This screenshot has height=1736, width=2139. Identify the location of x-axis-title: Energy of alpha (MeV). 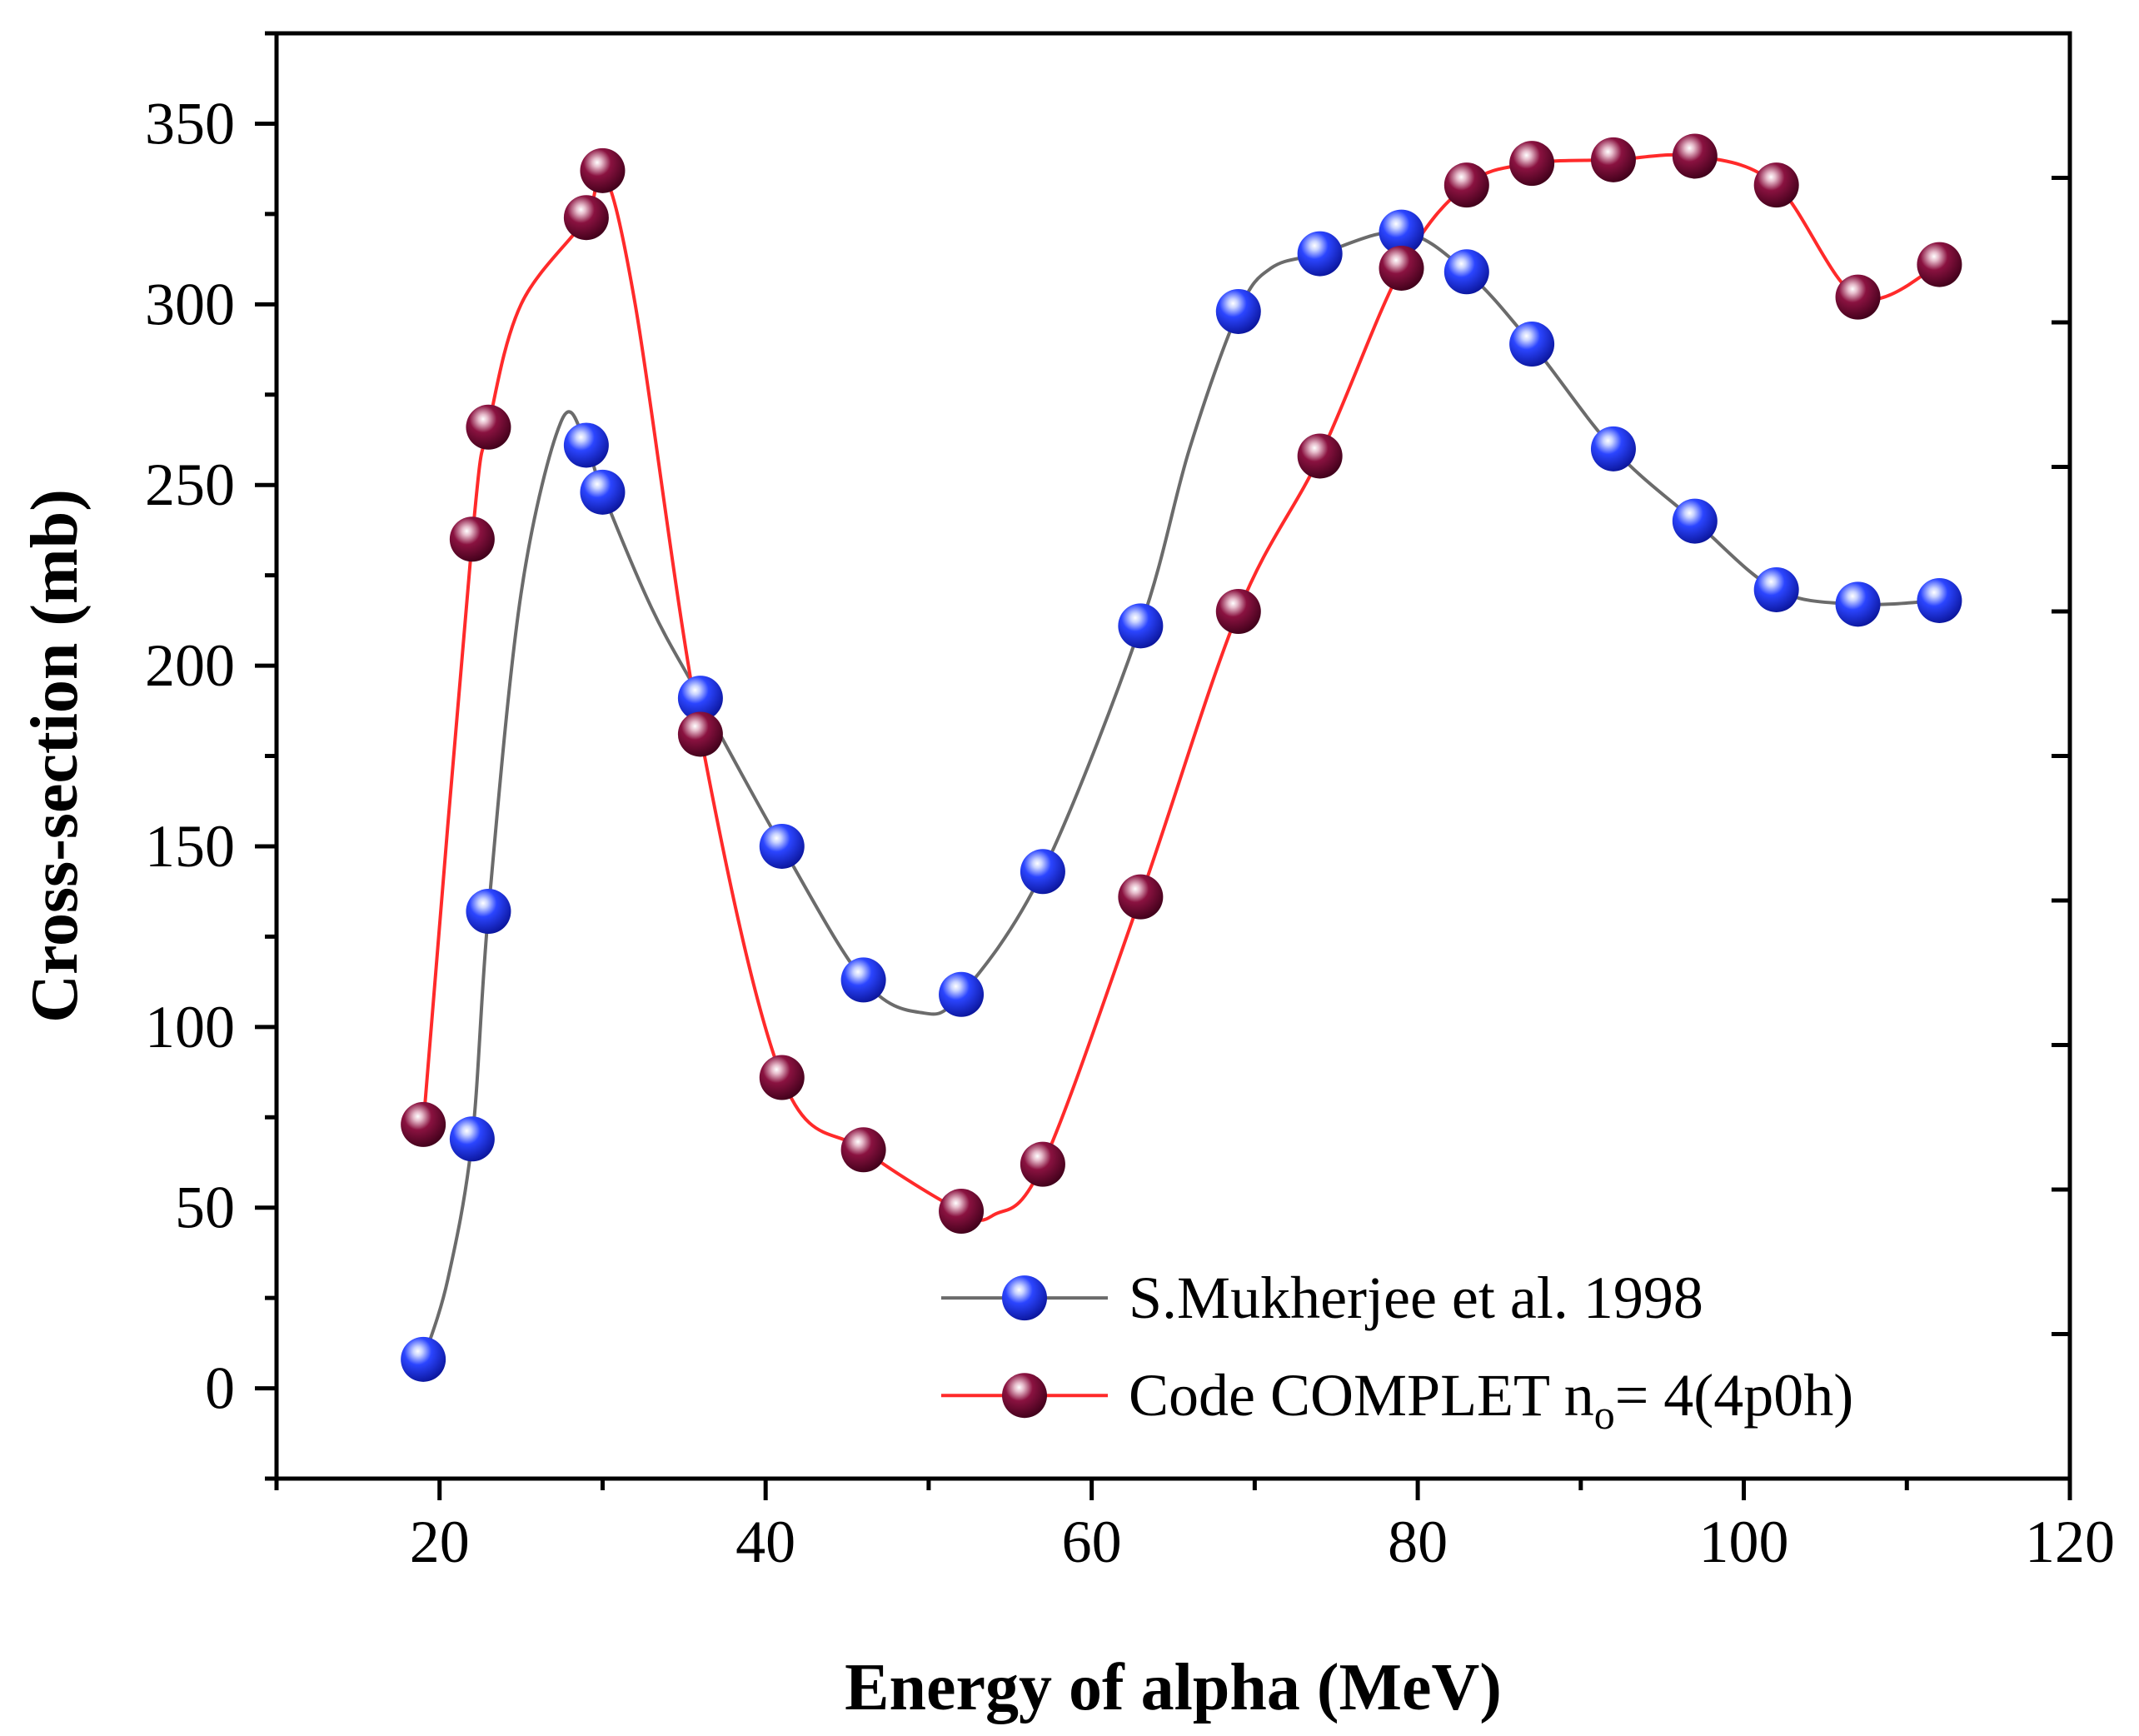
(1173, 1688).